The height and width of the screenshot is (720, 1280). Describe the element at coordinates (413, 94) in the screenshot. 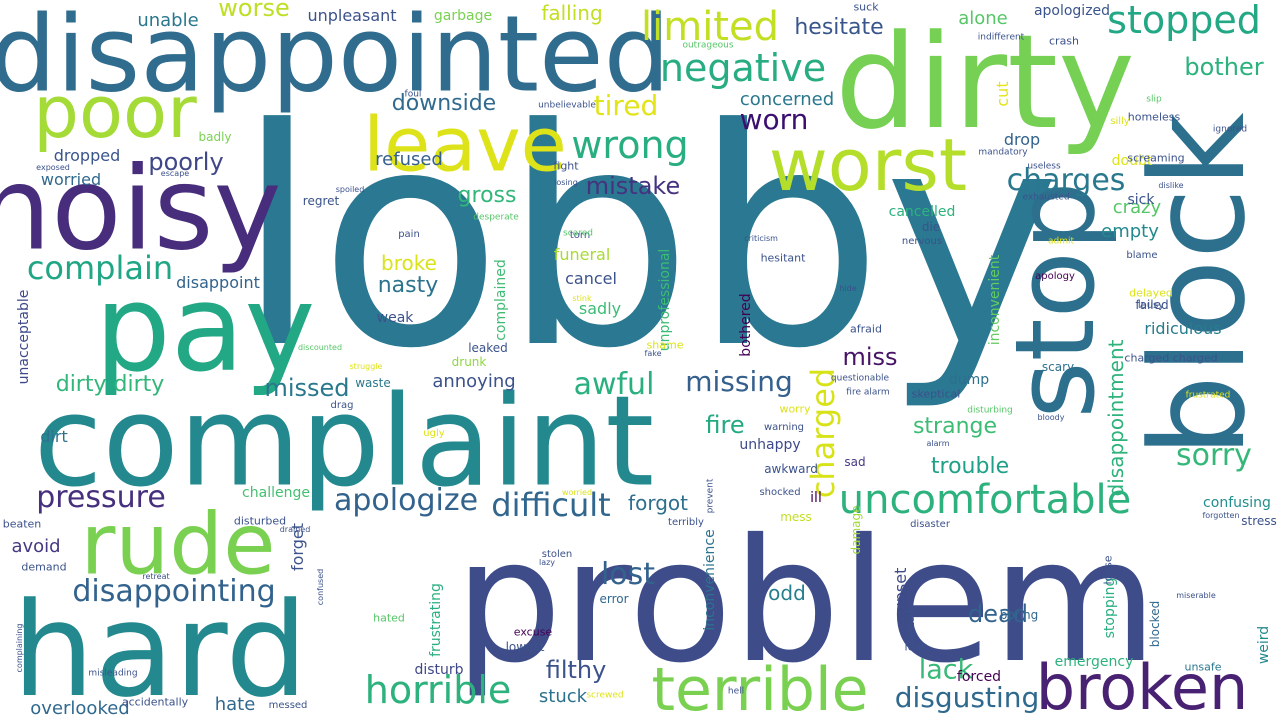

I see `word-foul: foul` at that location.